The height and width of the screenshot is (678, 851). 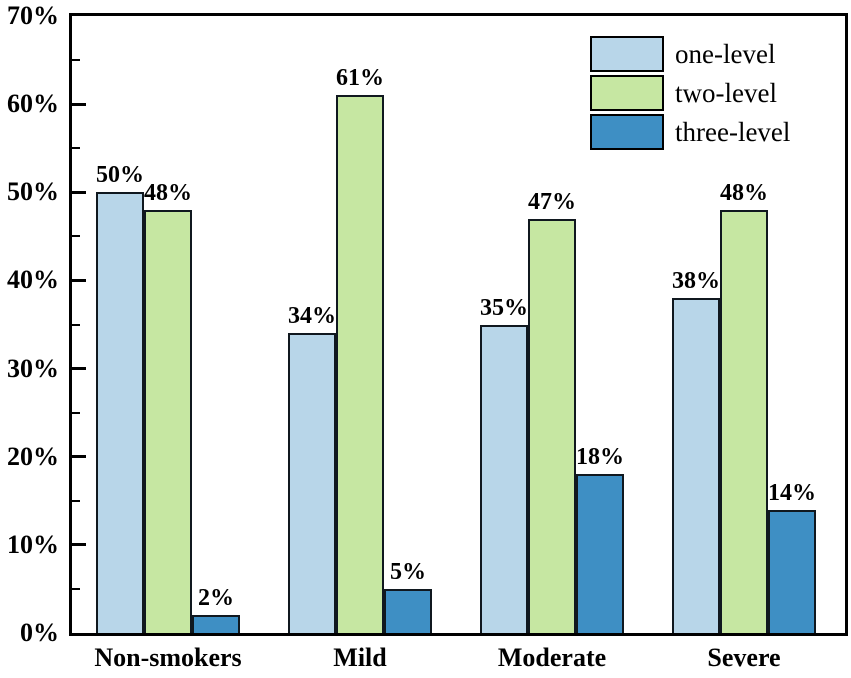 What do you see at coordinates (725, 53) in the screenshot?
I see `legend-label-one-level: one-level` at bounding box center [725, 53].